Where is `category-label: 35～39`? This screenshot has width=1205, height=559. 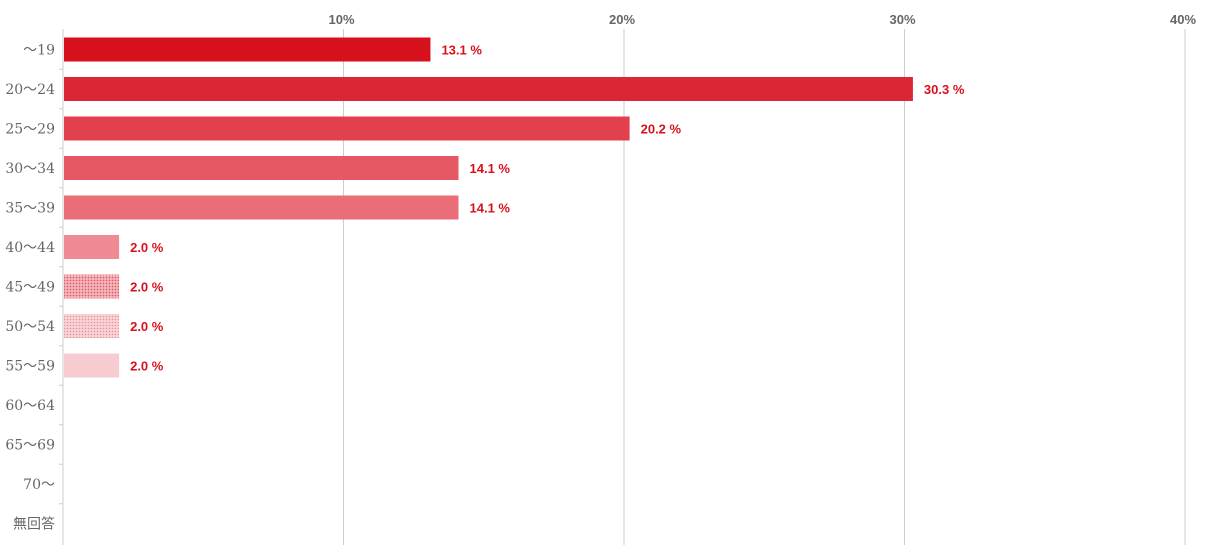 category-label: 35～39 is located at coordinates (30, 209).